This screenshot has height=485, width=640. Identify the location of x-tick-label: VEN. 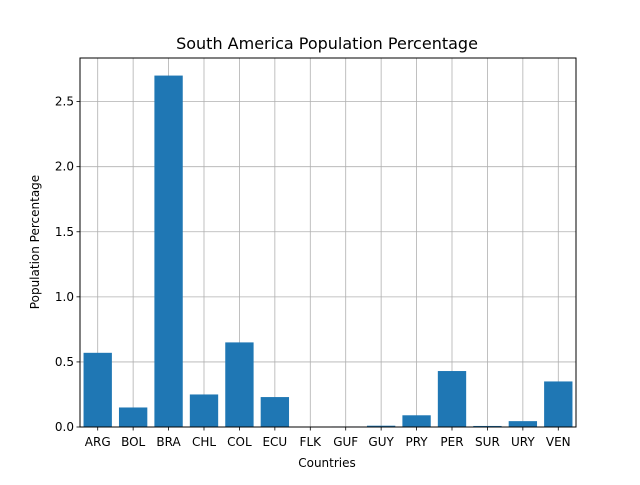
(558, 442).